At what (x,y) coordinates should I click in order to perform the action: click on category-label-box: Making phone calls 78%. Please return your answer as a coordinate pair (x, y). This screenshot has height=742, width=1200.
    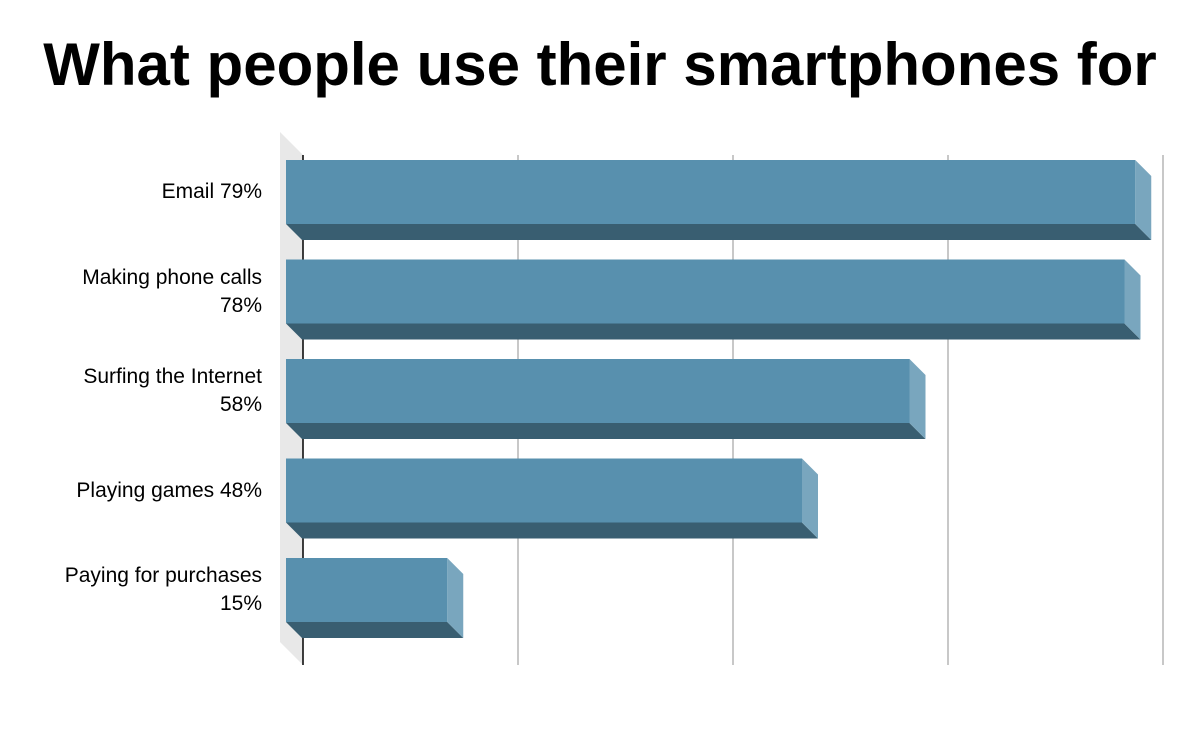
    Looking at the image, I should click on (152, 292).